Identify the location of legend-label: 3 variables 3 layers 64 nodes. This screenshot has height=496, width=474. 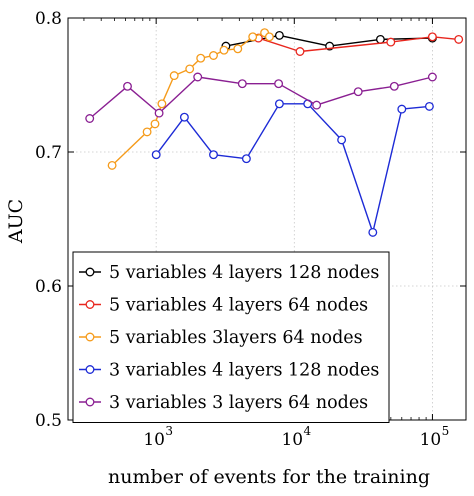
(238, 403).